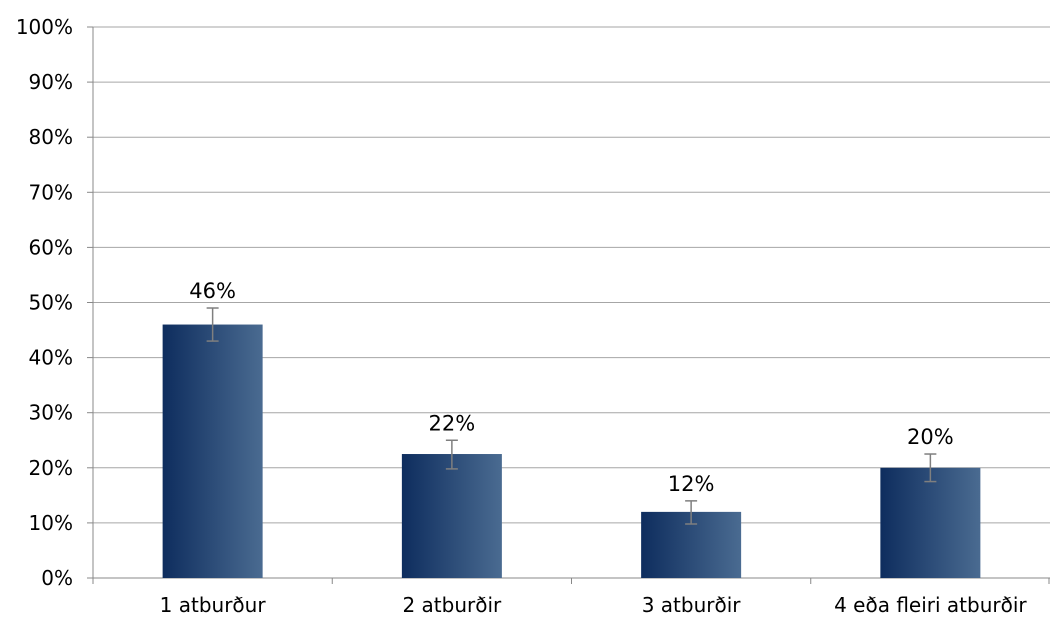  I want to click on data-label: 20%, so click(930, 437).